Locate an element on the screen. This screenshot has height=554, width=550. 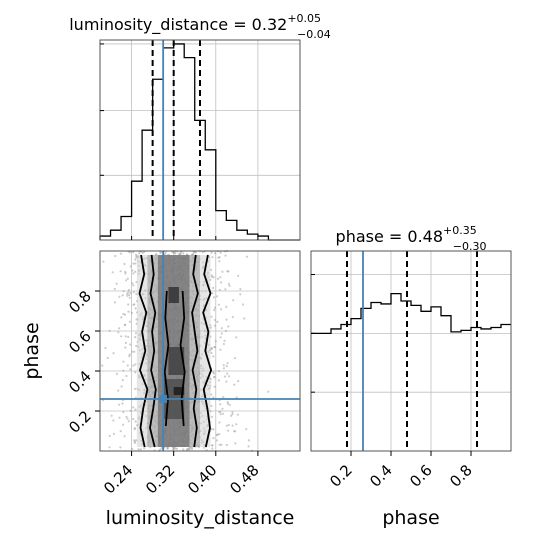
density-contour-left is located at coordinates (153, 351).